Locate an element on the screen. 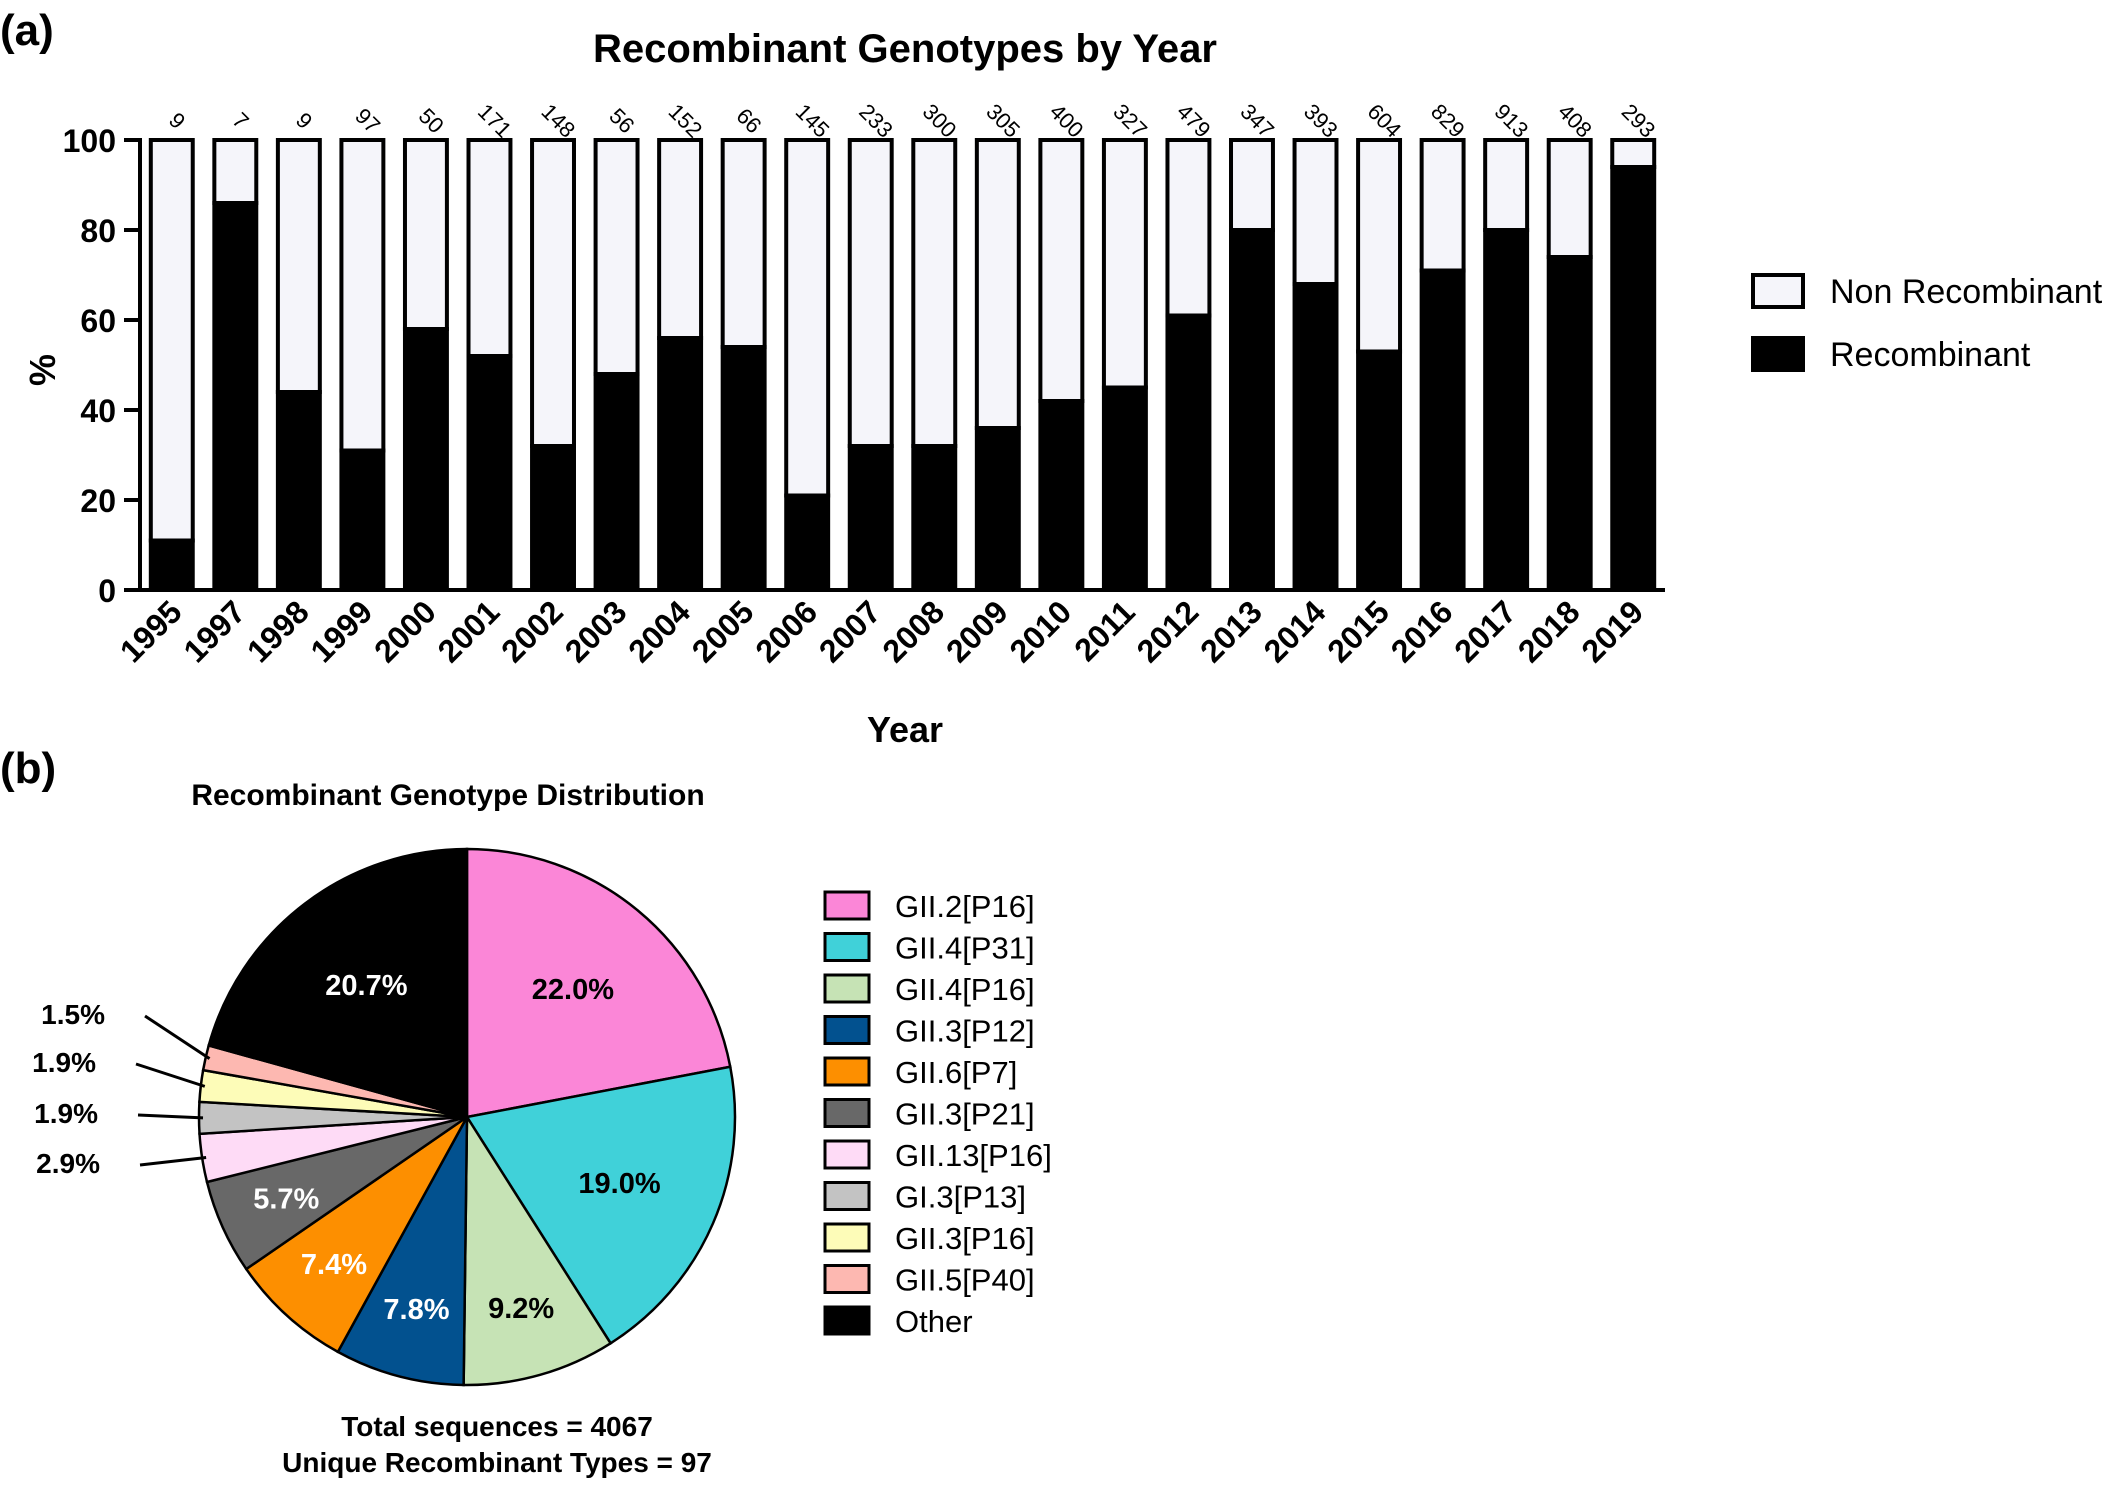  bar-x-tick-label: 2015 is located at coordinates (1358, 631).